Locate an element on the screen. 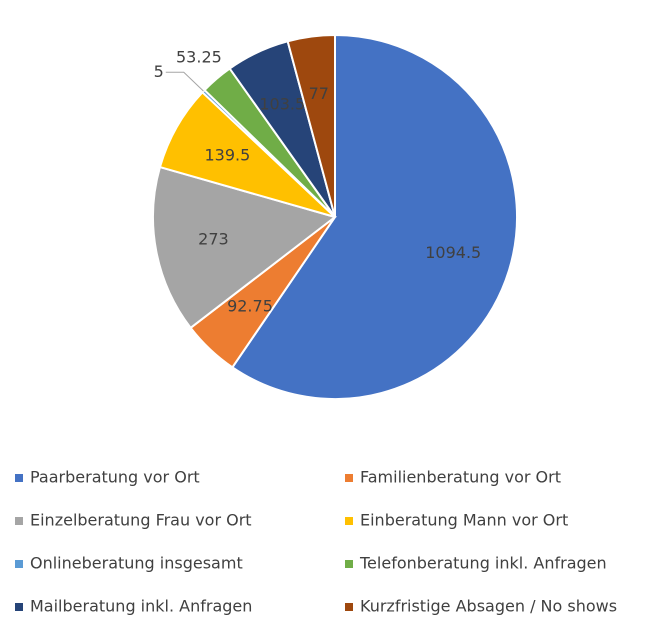 Image resolution: width=670 pixels, height=623 pixels. legend-label: Einzelberatung Frau vor Ort is located at coordinates (141, 520).